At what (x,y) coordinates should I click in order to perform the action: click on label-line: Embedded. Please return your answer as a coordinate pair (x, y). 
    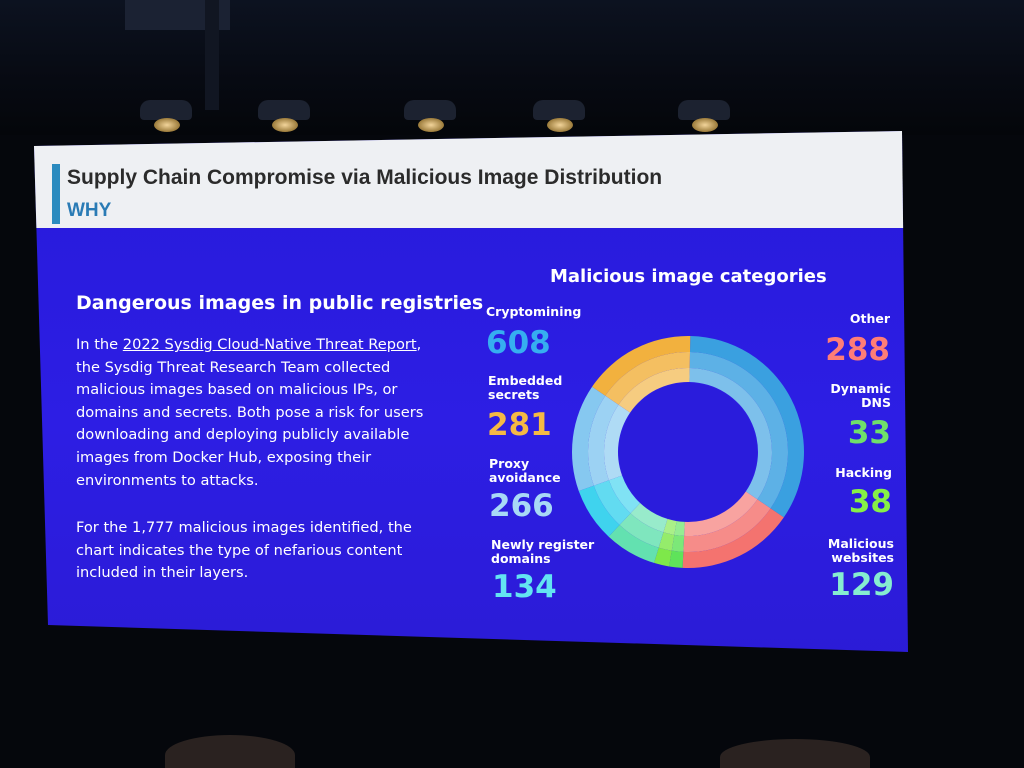
    Looking at the image, I should click on (525, 380).